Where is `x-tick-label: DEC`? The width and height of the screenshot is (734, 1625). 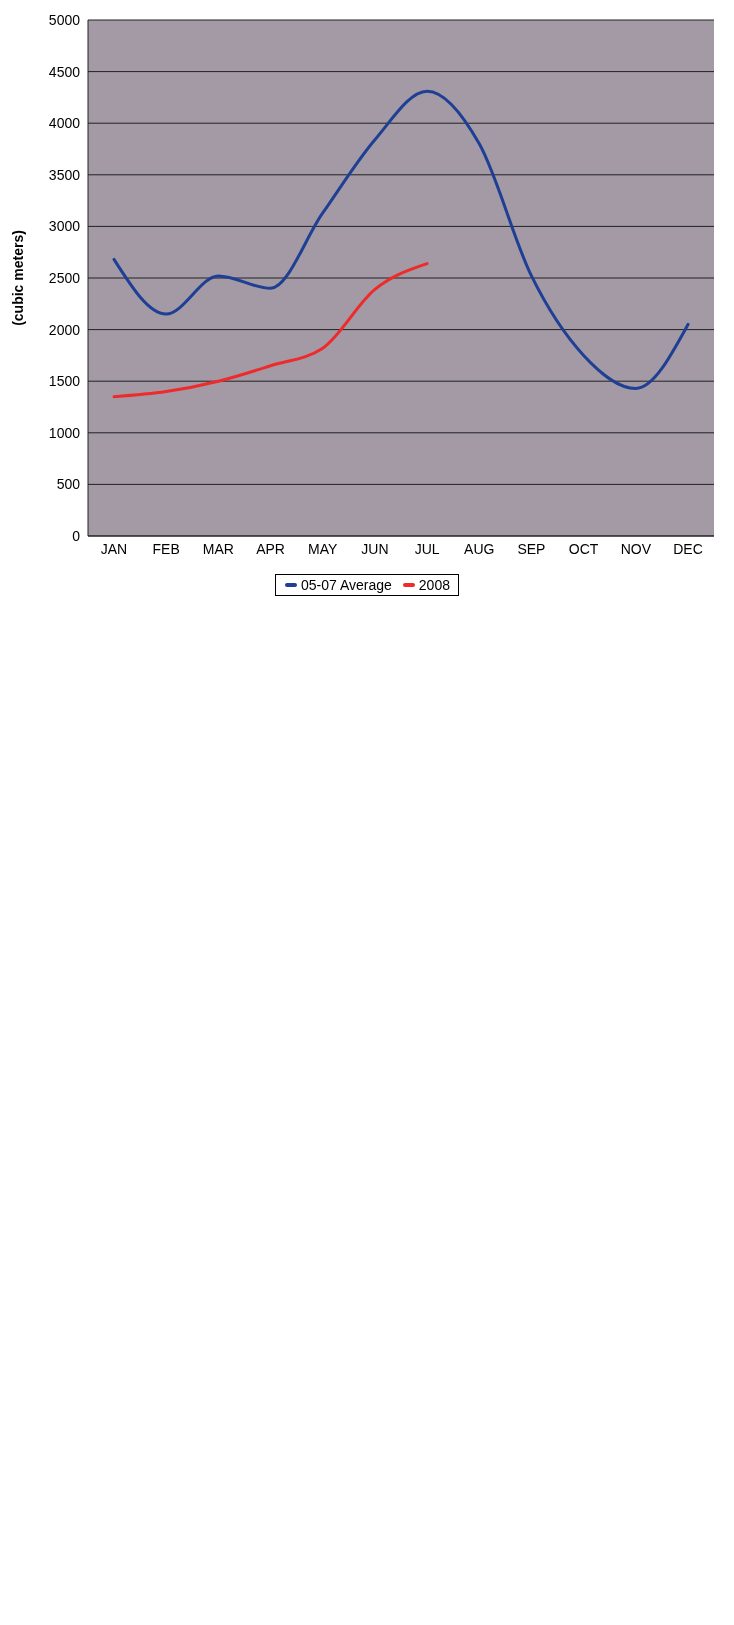 x-tick-label: DEC is located at coordinates (688, 548).